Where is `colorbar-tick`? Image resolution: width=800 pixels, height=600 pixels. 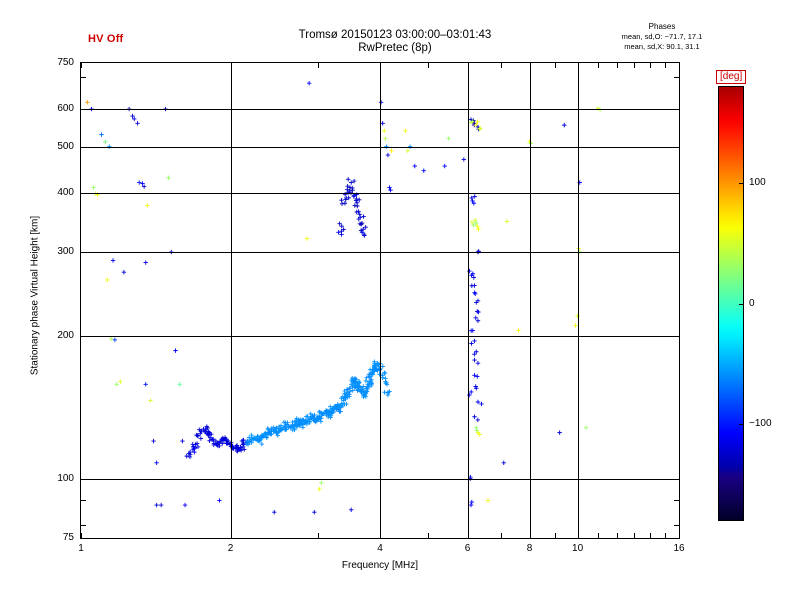
colorbar-tick is located at coordinates (741, 304).